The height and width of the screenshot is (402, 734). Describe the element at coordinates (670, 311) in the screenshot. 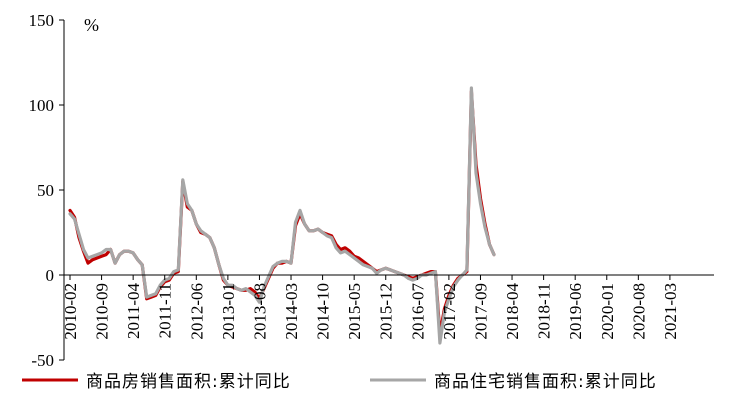

I see `x-tick-label: 2021-03` at that location.